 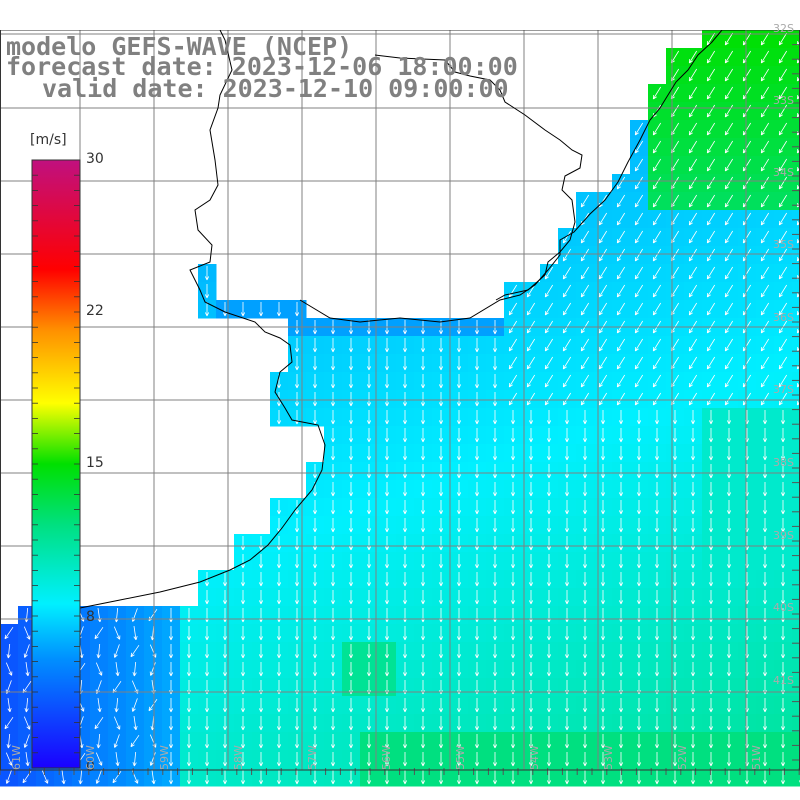 What do you see at coordinates (16, 757) in the screenshot?
I see `lon-label: 61W` at bounding box center [16, 757].